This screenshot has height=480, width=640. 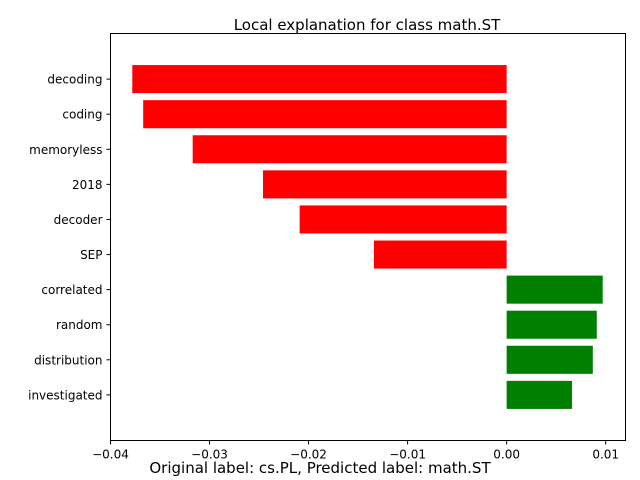 I want to click on x-axis-ticks: −0.04 −0.03 −0.02 −0.01 0.00 0.01, so click(x=355, y=451).